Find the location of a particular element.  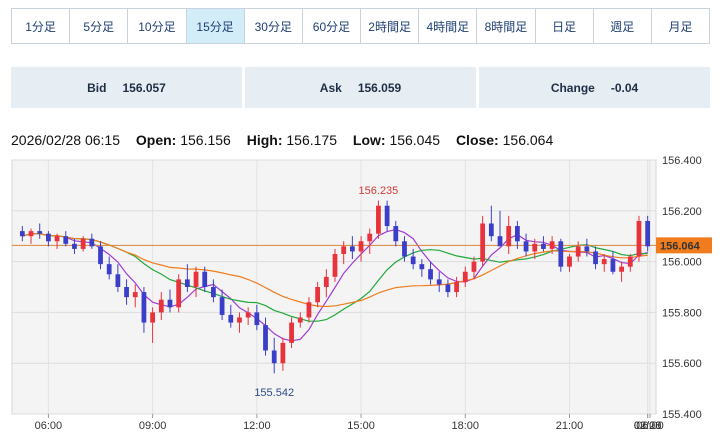

low-label: Low: is located at coordinates (369, 140).